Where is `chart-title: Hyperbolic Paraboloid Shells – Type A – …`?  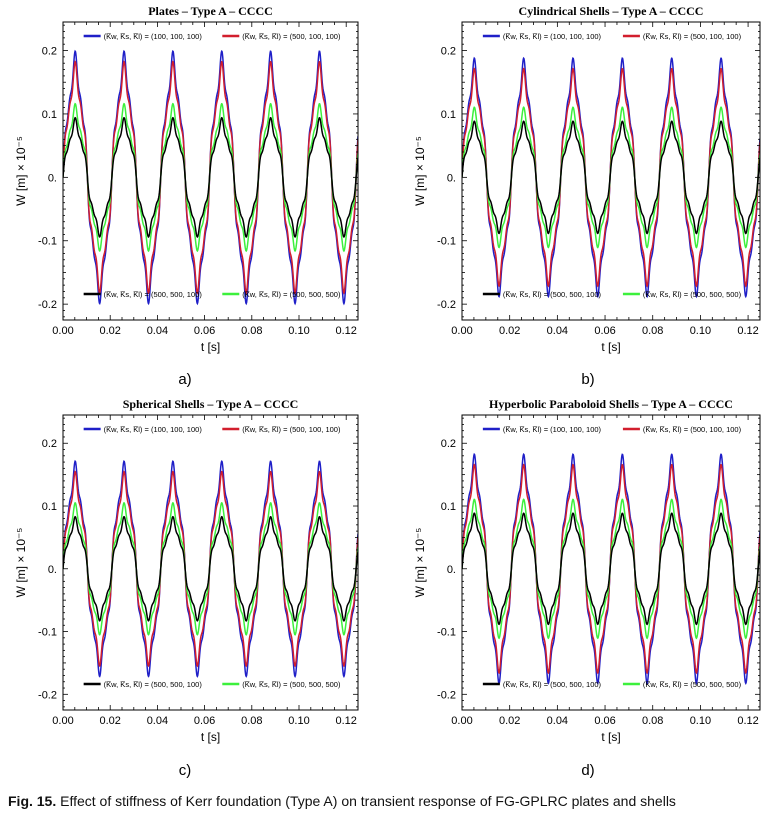
chart-title: Hyperbolic Paraboloid Shells – Type A – … is located at coordinates (611, 404).